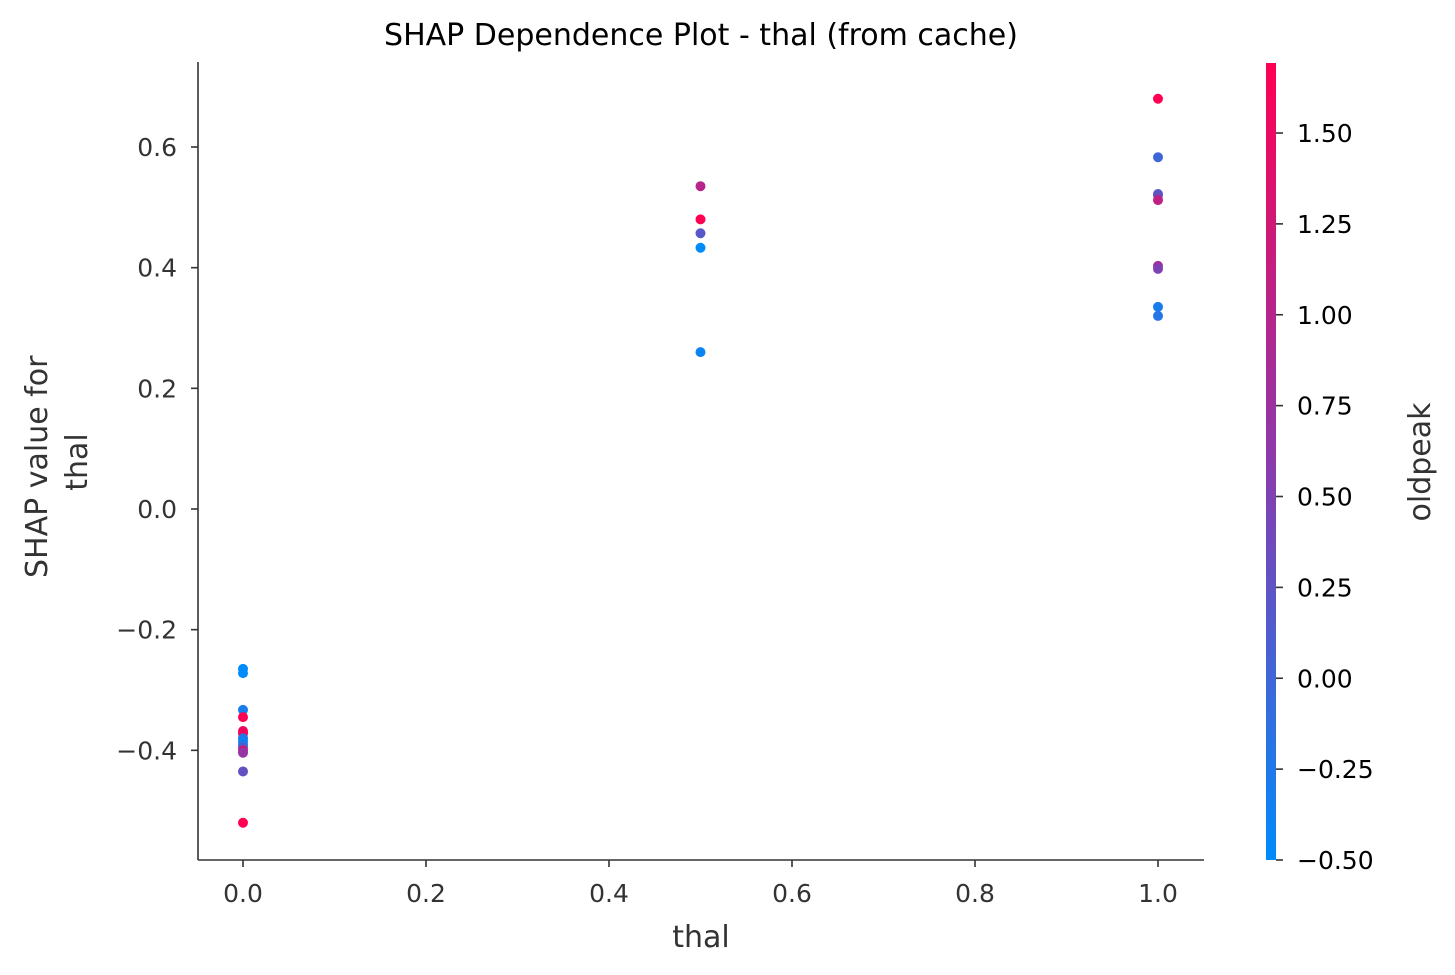  Describe the element at coordinates (1325, 587) in the screenshot. I see `colorbar-tick-label: 0.25` at that location.